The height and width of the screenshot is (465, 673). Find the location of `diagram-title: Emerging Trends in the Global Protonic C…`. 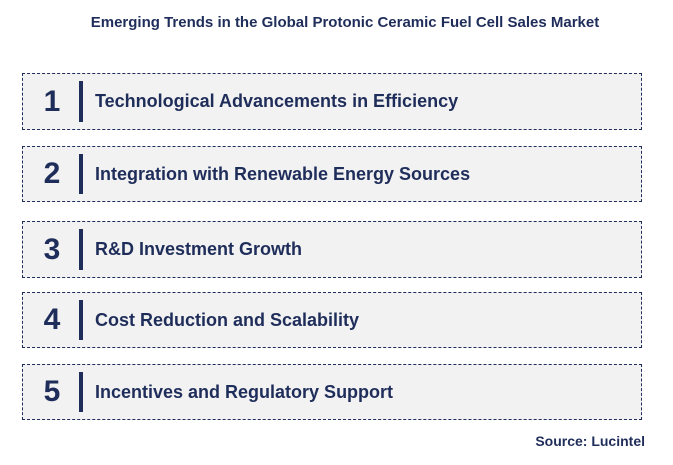

diagram-title: Emerging Trends in the Global Protonic C… is located at coordinates (345, 22).